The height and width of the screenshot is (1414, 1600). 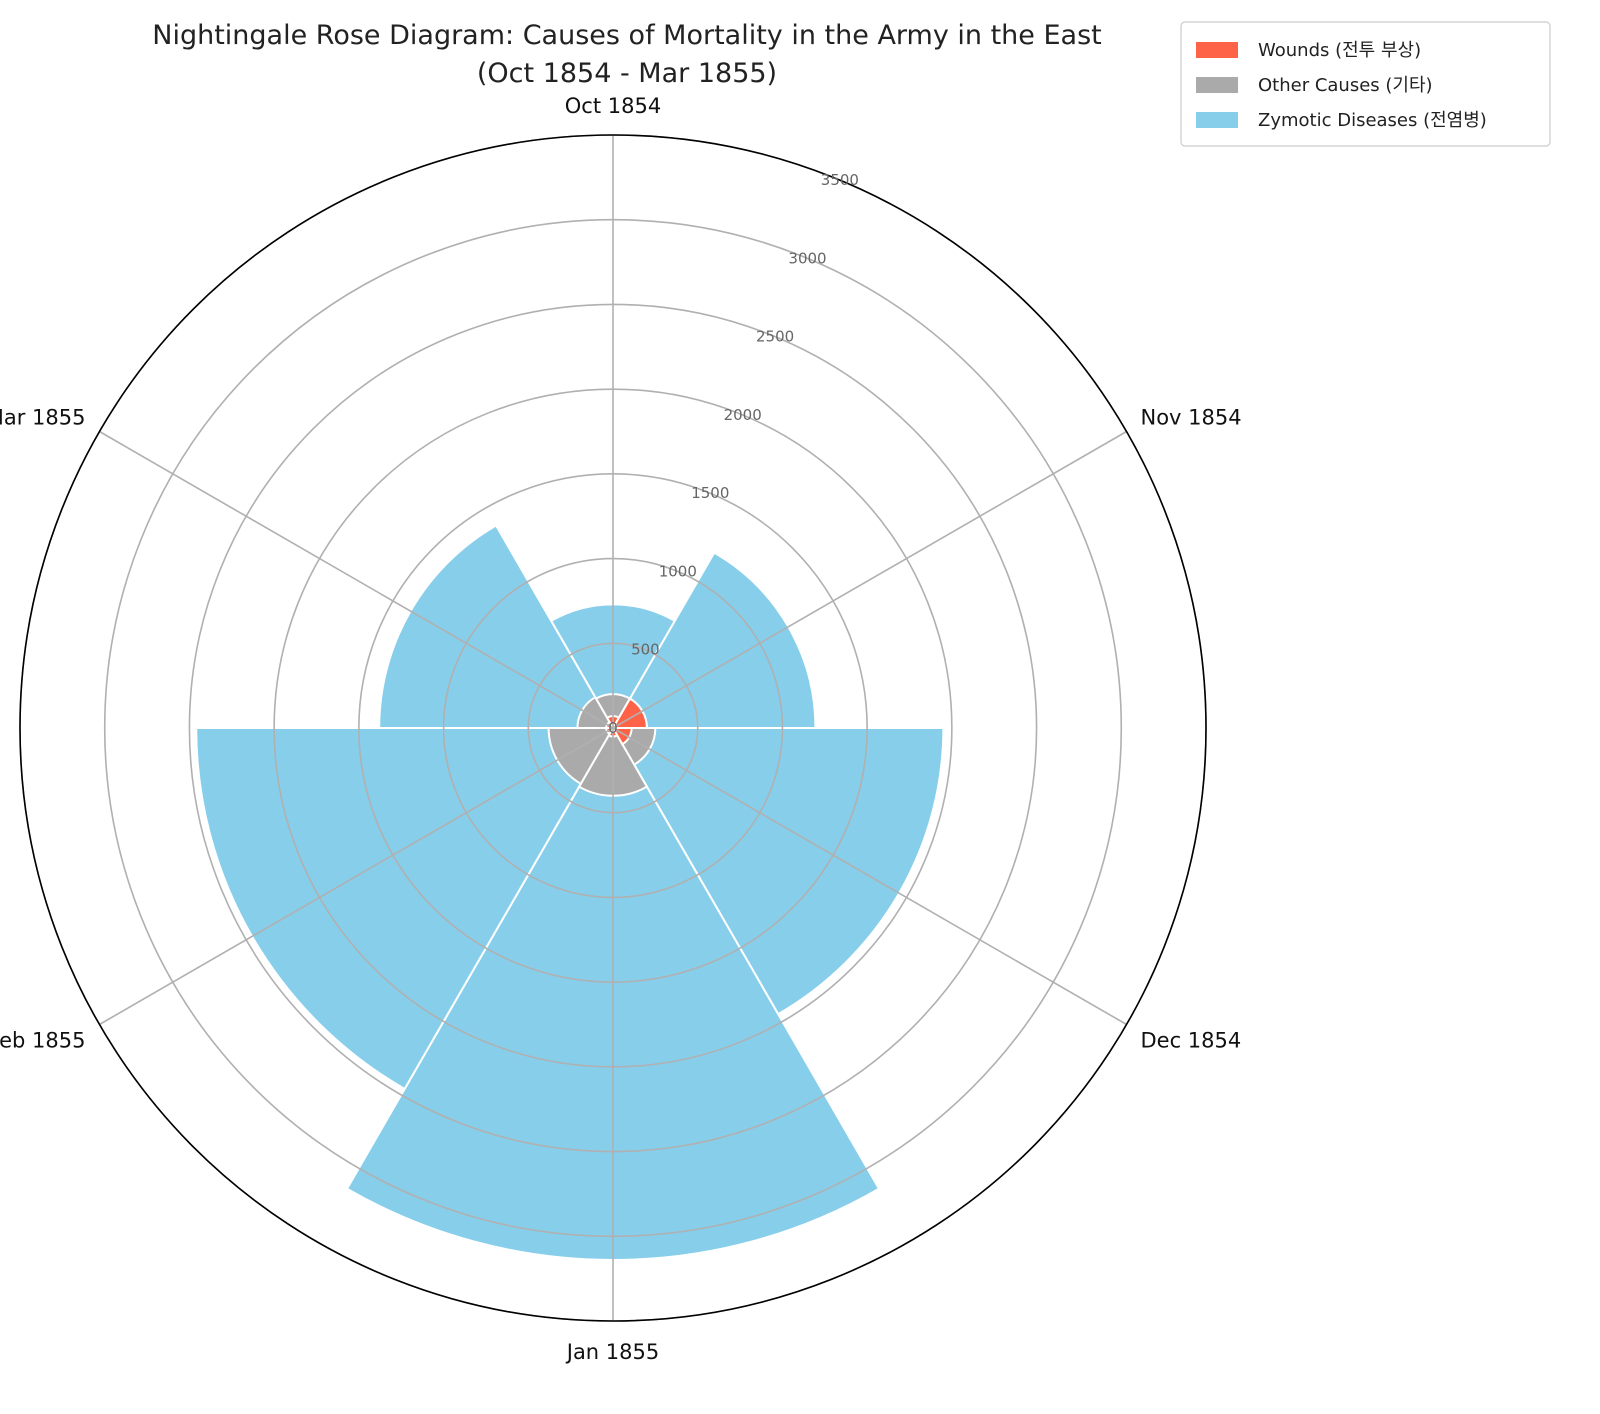 I want to click on month-label-jan-1855: Jan 1855, so click(x=612, y=1352).